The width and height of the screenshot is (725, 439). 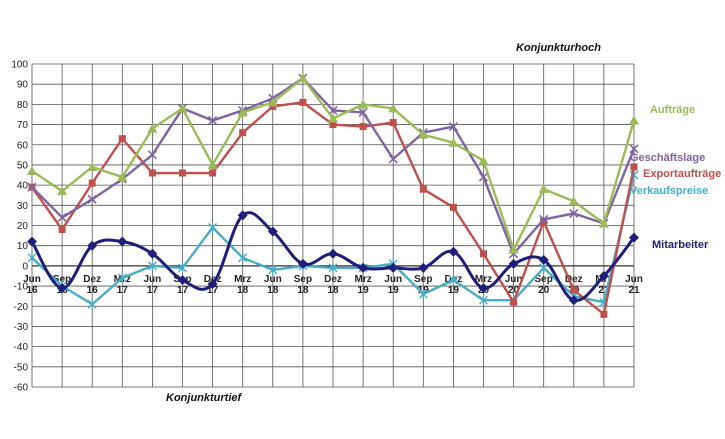 What do you see at coordinates (21, 307) in the screenshot?
I see `y-tick-label: -20` at bounding box center [21, 307].